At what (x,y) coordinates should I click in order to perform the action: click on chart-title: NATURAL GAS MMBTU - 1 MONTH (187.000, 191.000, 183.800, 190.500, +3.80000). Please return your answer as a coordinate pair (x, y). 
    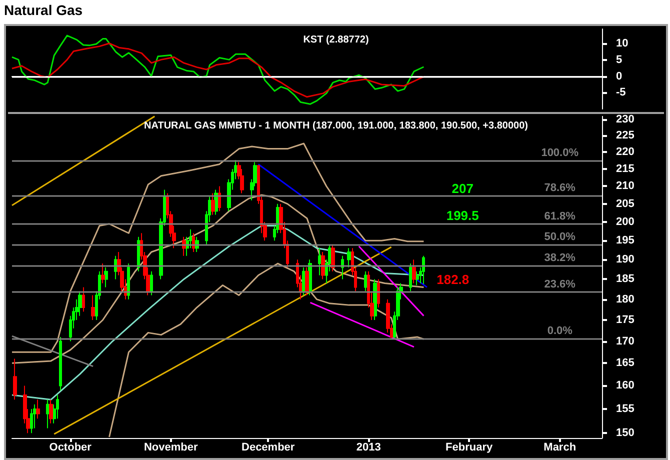
    Looking at the image, I should click on (336, 126).